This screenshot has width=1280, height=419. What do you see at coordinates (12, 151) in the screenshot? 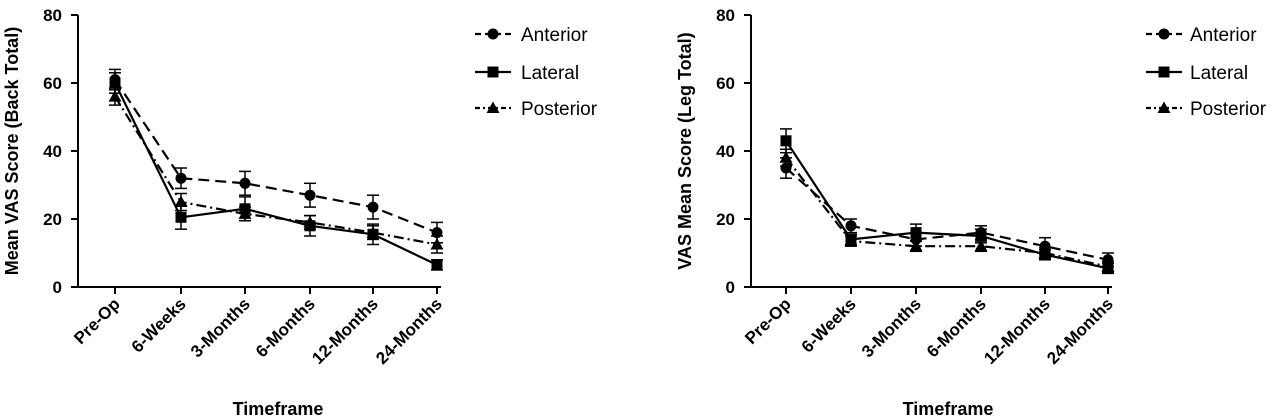
I see `y-axis-title: Mean VAS Score (Back Total)` at bounding box center [12, 151].